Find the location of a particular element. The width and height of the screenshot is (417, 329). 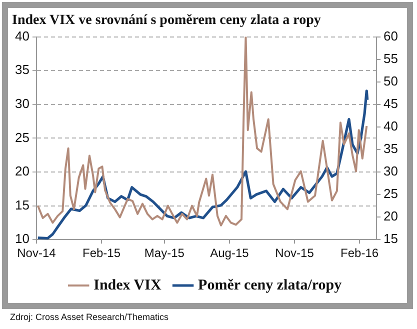

y-tick-label: 20 is located at coordinates (22, 171).